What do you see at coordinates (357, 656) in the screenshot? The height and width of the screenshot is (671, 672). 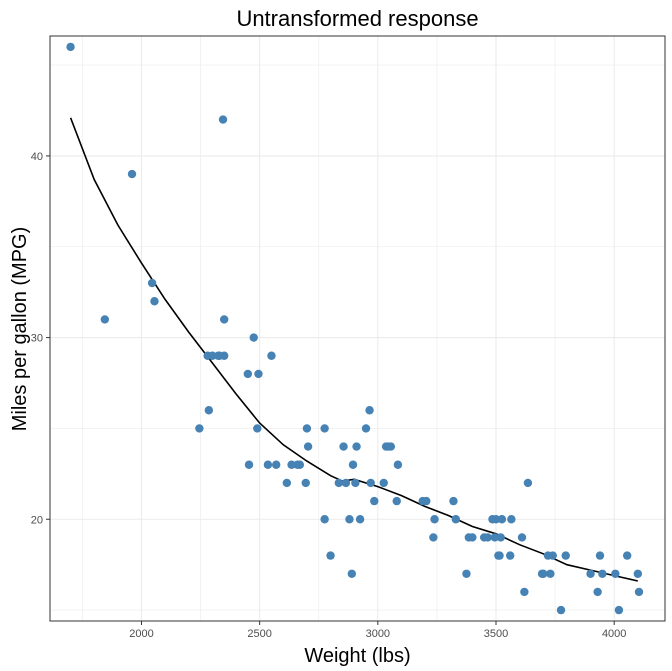 I see `x-axis-title: Weight (lbs)` at bounding box center [357, 656].